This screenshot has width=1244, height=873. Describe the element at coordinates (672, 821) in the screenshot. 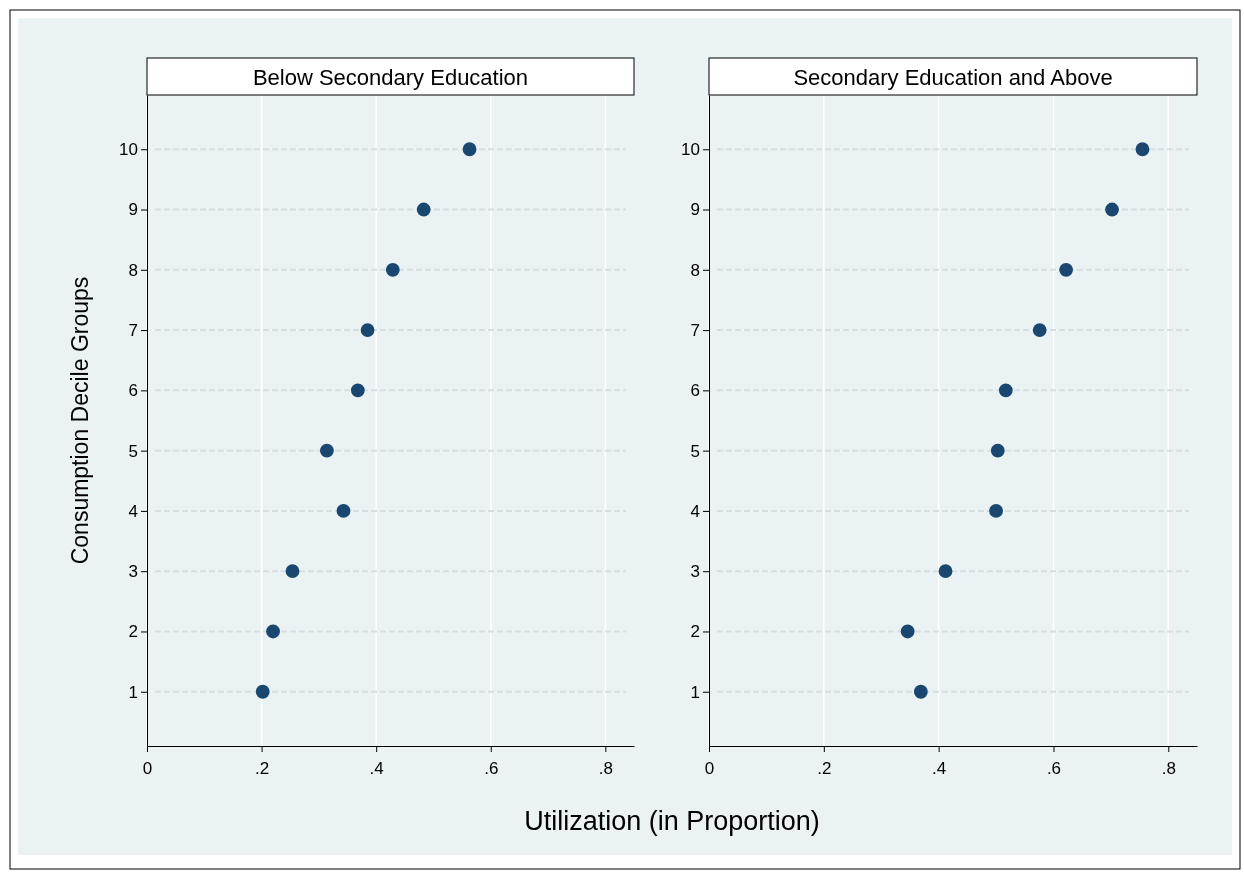

I see `x-axis-title: Utilization (in Proportion)` at that location.